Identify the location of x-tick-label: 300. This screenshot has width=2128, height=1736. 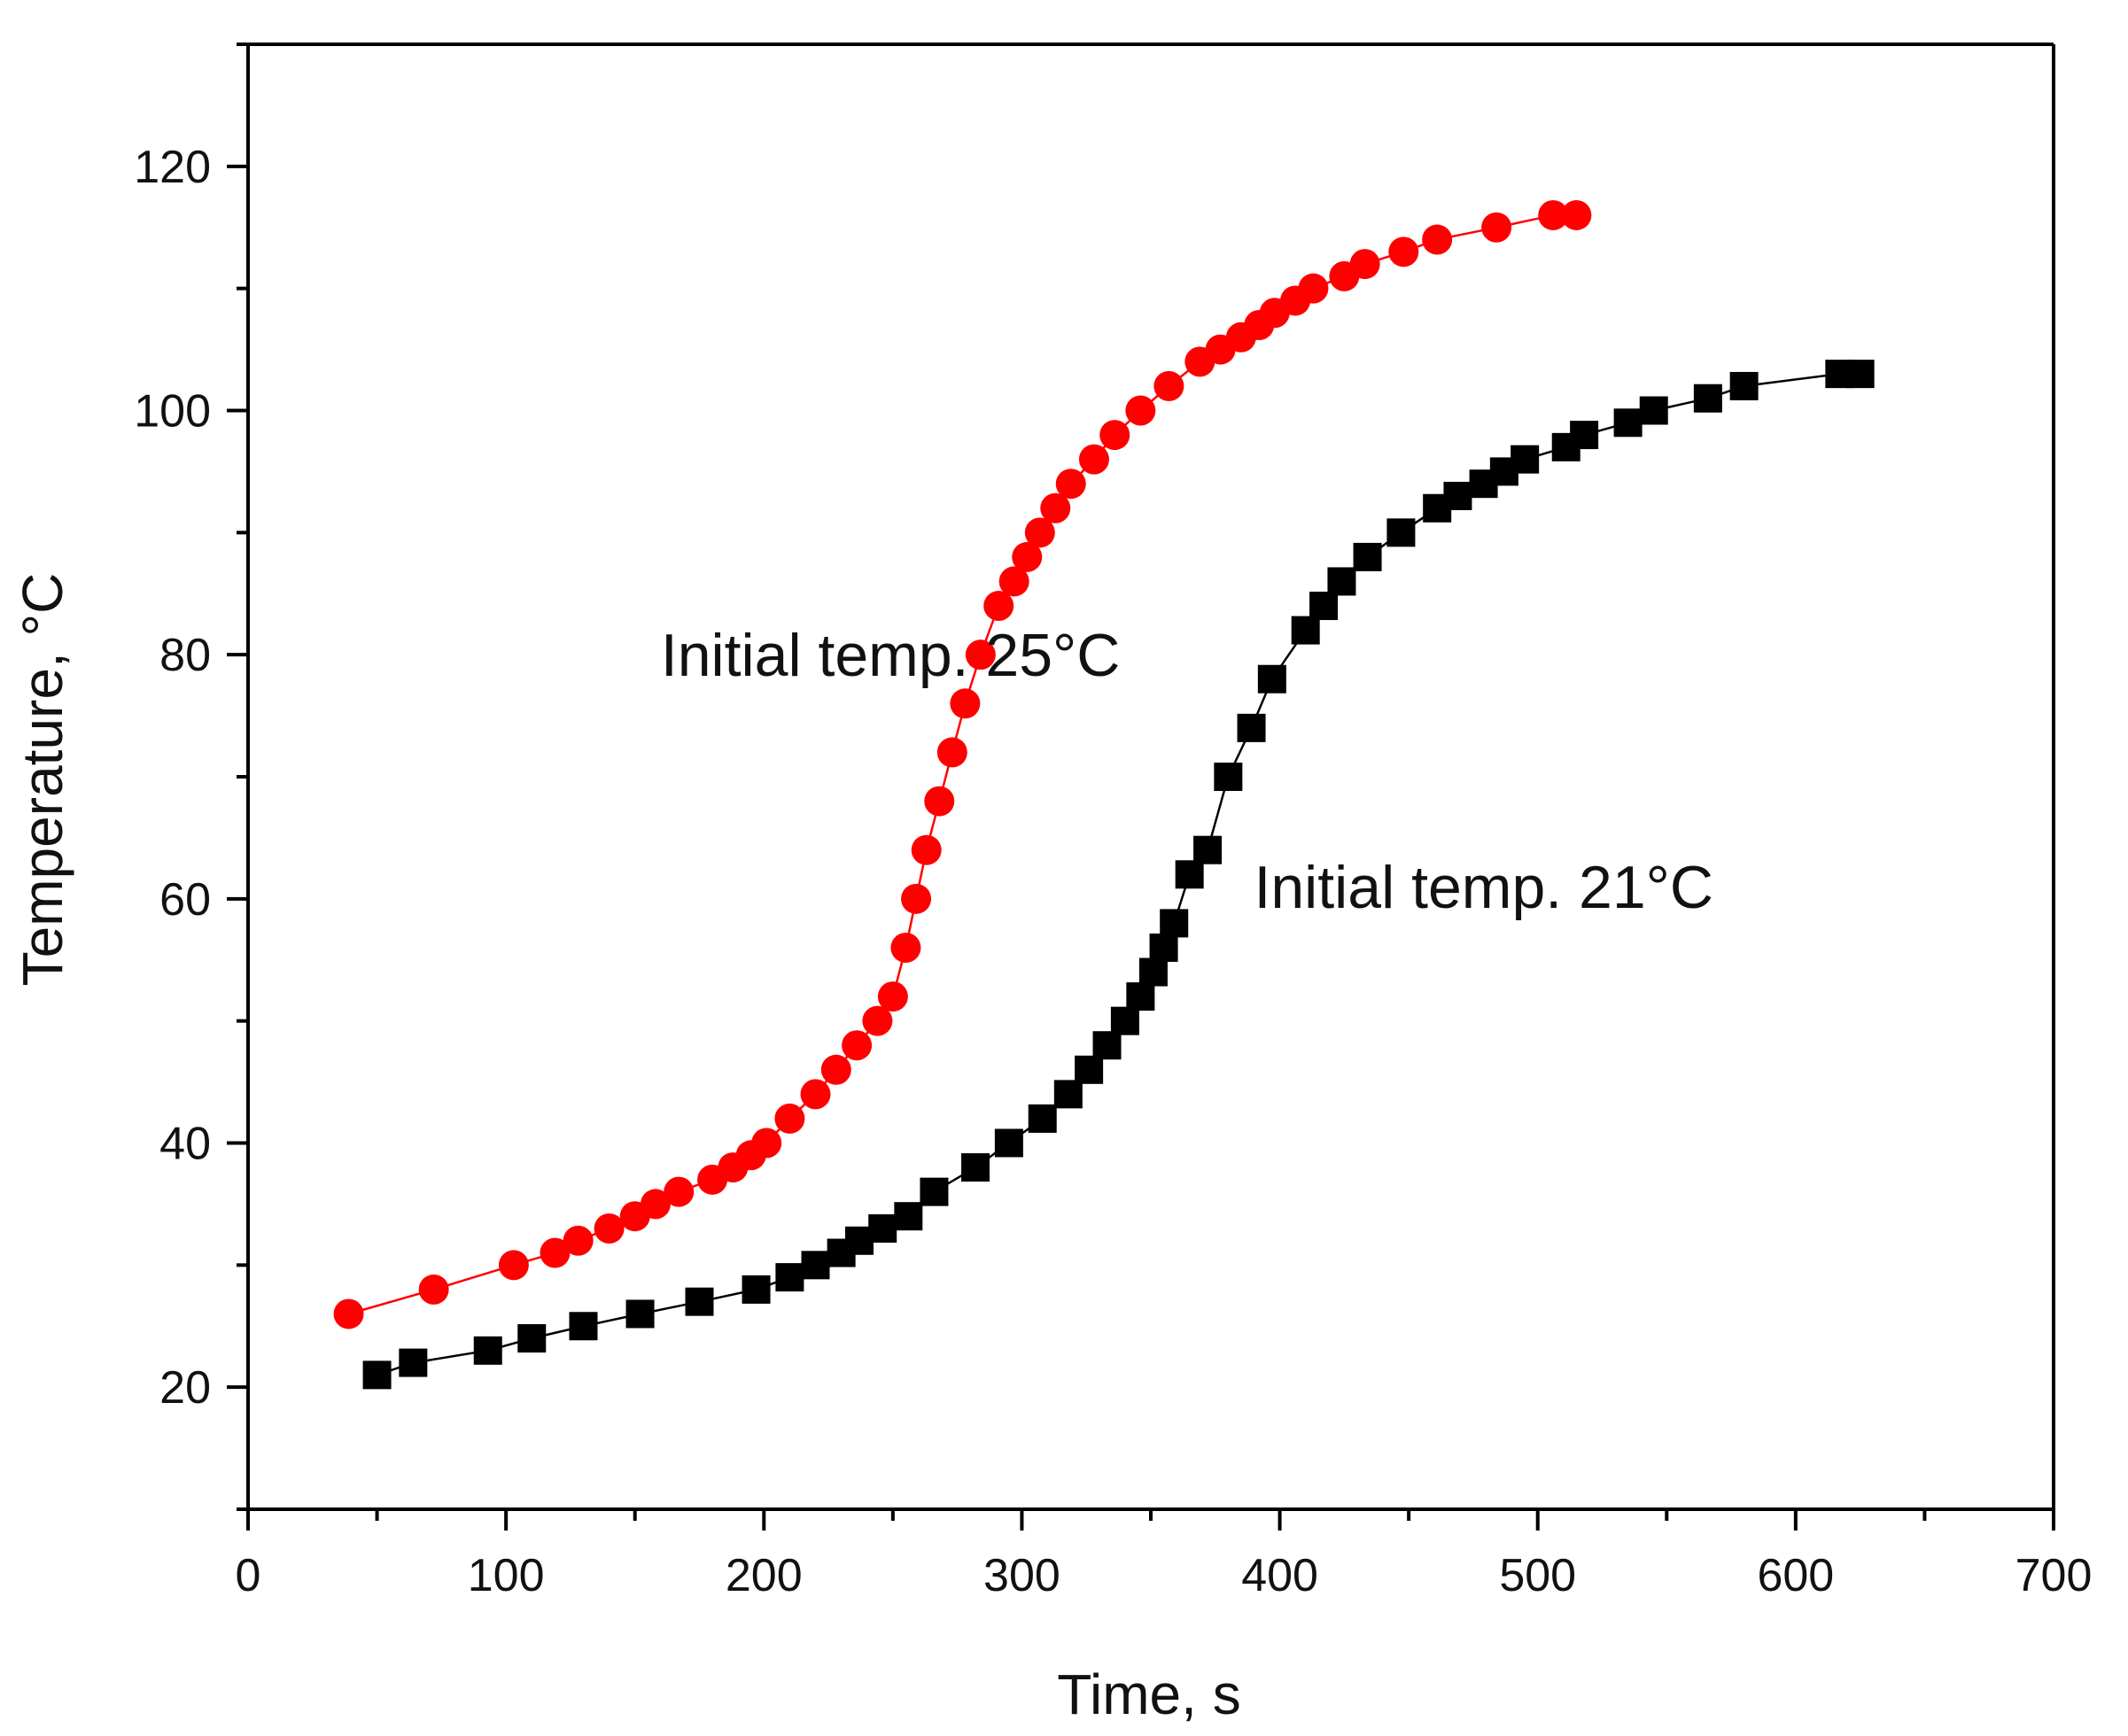
(1021, 1575).